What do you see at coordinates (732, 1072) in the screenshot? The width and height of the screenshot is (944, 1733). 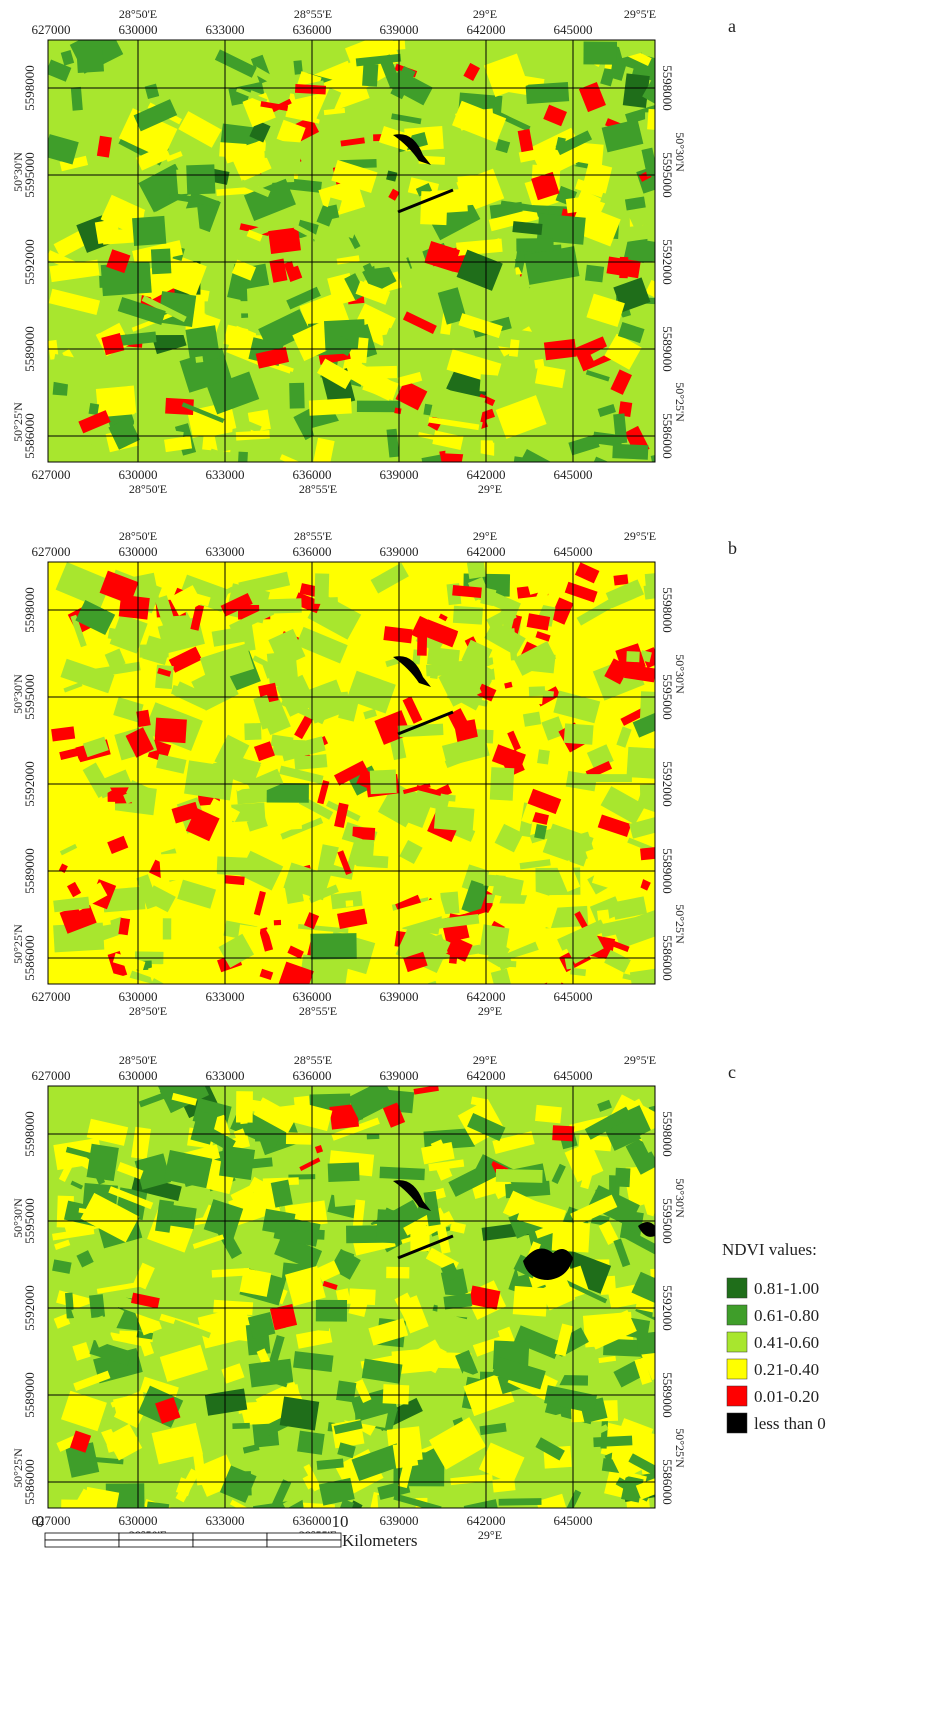 I see `panel-label: c` at bounding box center [732, 1072].